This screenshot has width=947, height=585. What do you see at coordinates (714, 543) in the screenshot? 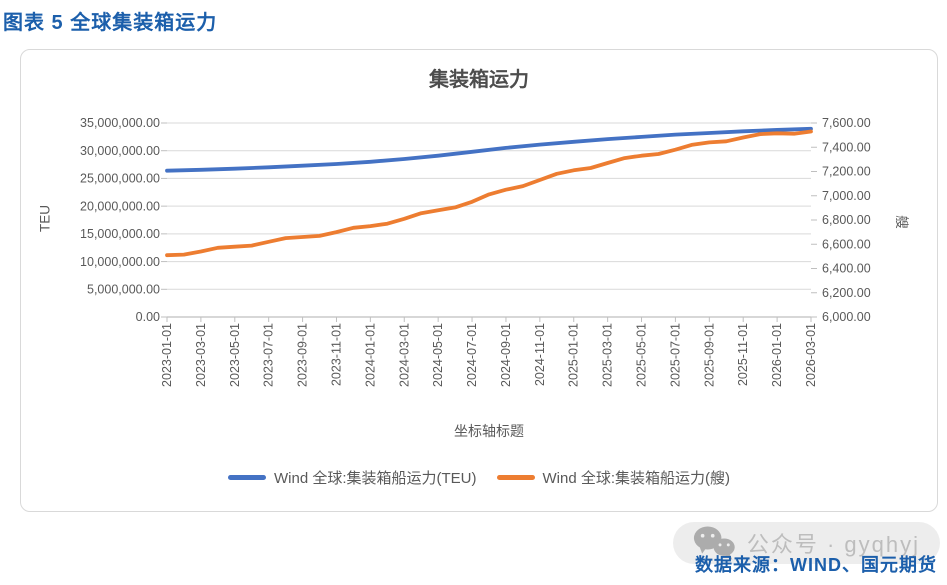
I see `wechat-icon` at bounding box center [714, 543].